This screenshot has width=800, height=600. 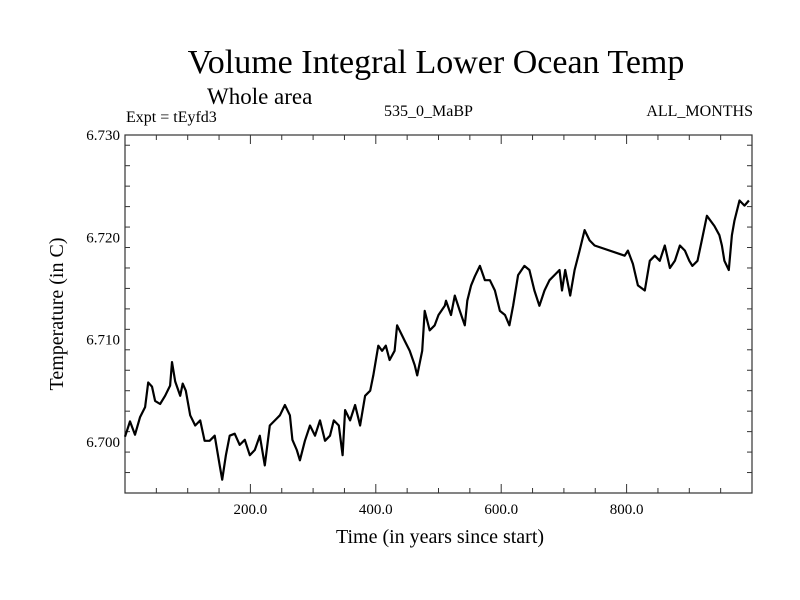 What do you see at coordinates (57, 314) in the screenshot?
I see `y-axis-title: Temperature (in C)` at bounding box center [57, 314].